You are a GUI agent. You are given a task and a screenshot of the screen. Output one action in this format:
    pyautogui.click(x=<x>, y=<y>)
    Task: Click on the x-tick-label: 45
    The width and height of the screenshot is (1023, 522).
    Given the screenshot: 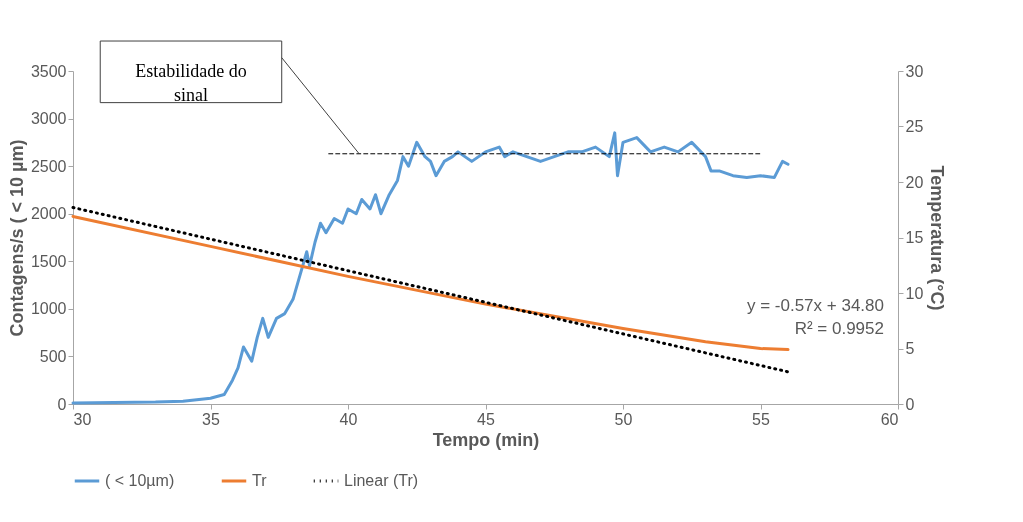 What is the action you would take?
    pyautogui.click(x=486, y=419)
    